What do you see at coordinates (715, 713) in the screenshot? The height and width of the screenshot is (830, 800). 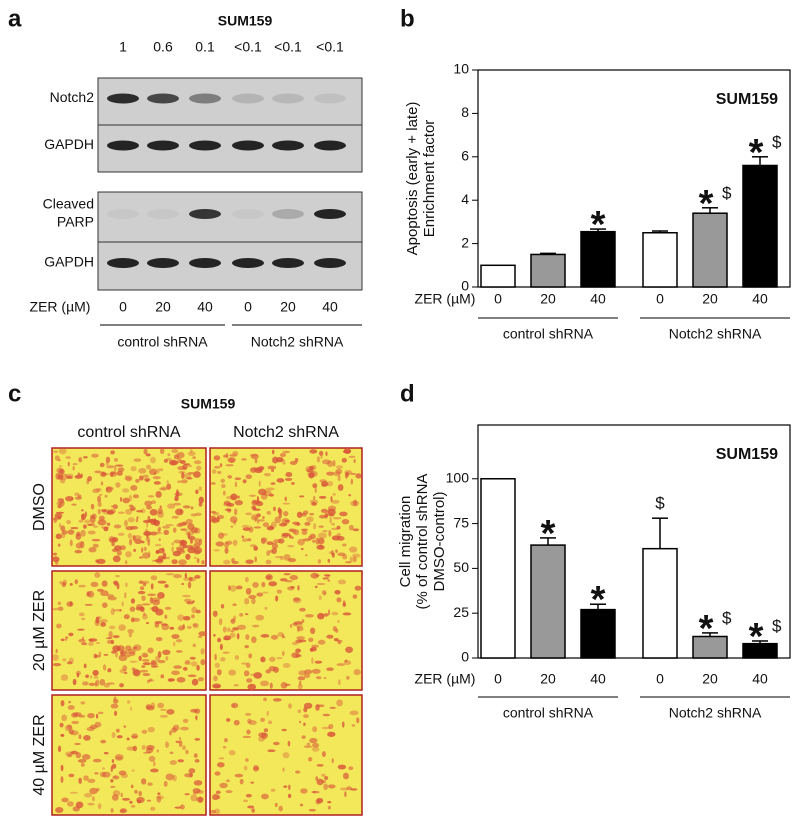 I see `group-label: Notch2 shRNA` at bounding box center [715, 713].